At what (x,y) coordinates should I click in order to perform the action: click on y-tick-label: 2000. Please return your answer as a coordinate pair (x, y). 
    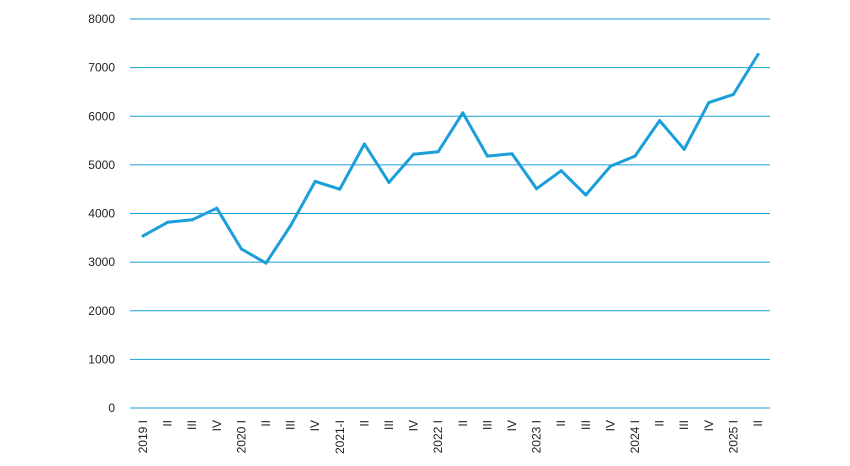
    Looking at the image, I should click on (101, 311).